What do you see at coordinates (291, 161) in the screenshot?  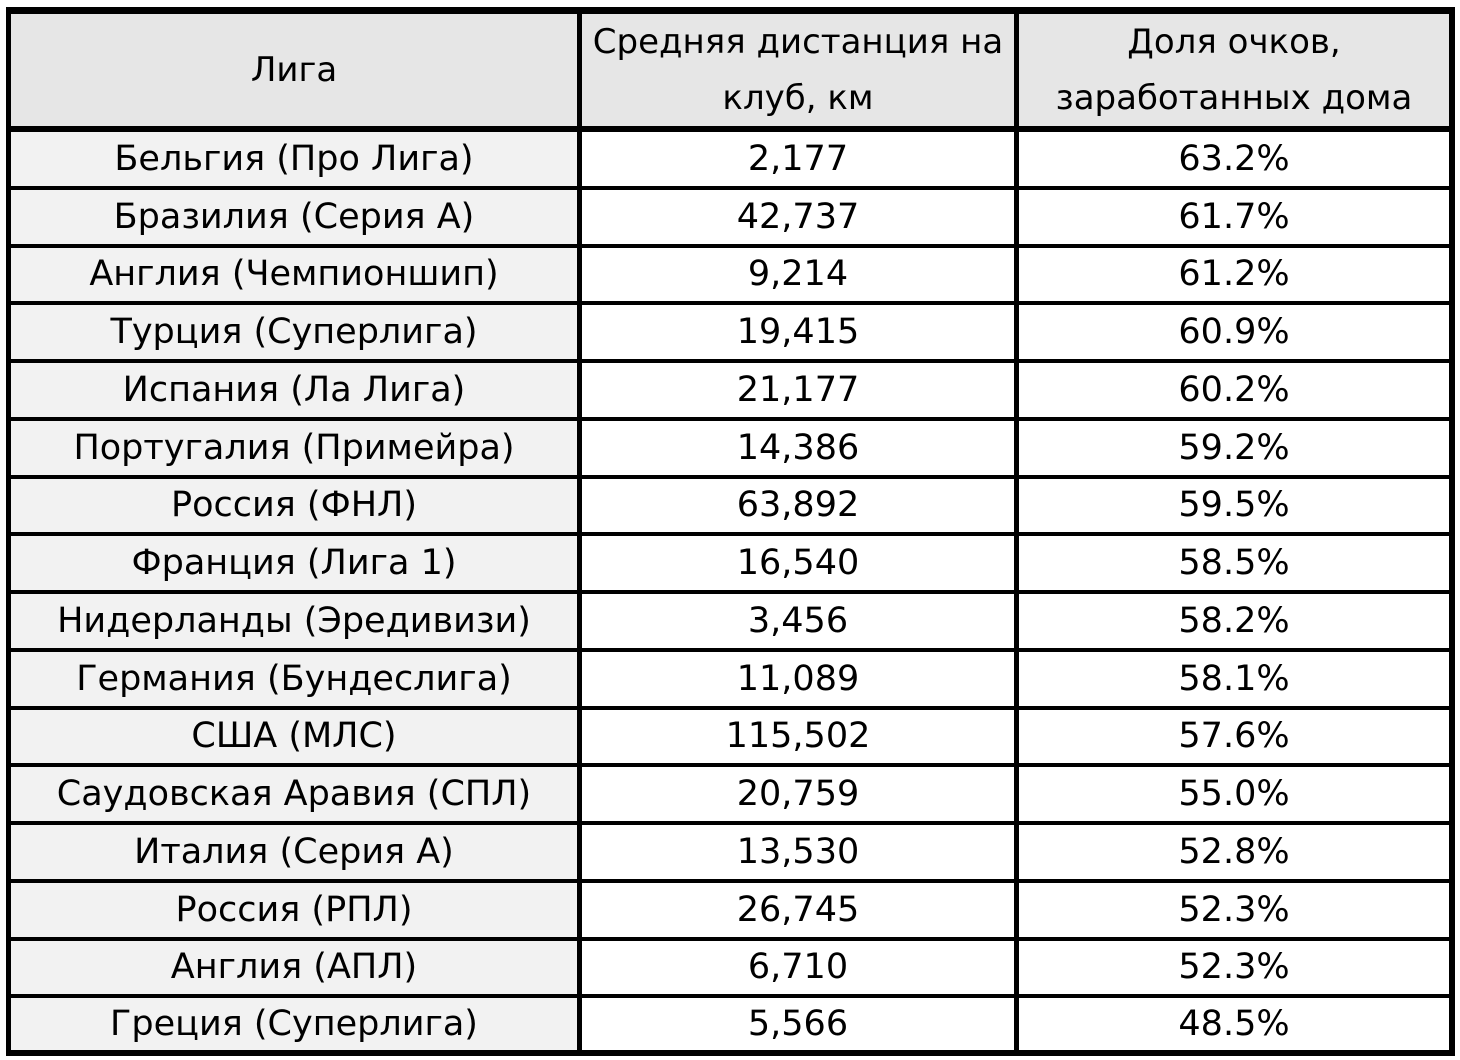 I see `cell-league: Бельгия (Про Лига)` at bounding box center [291, 161].